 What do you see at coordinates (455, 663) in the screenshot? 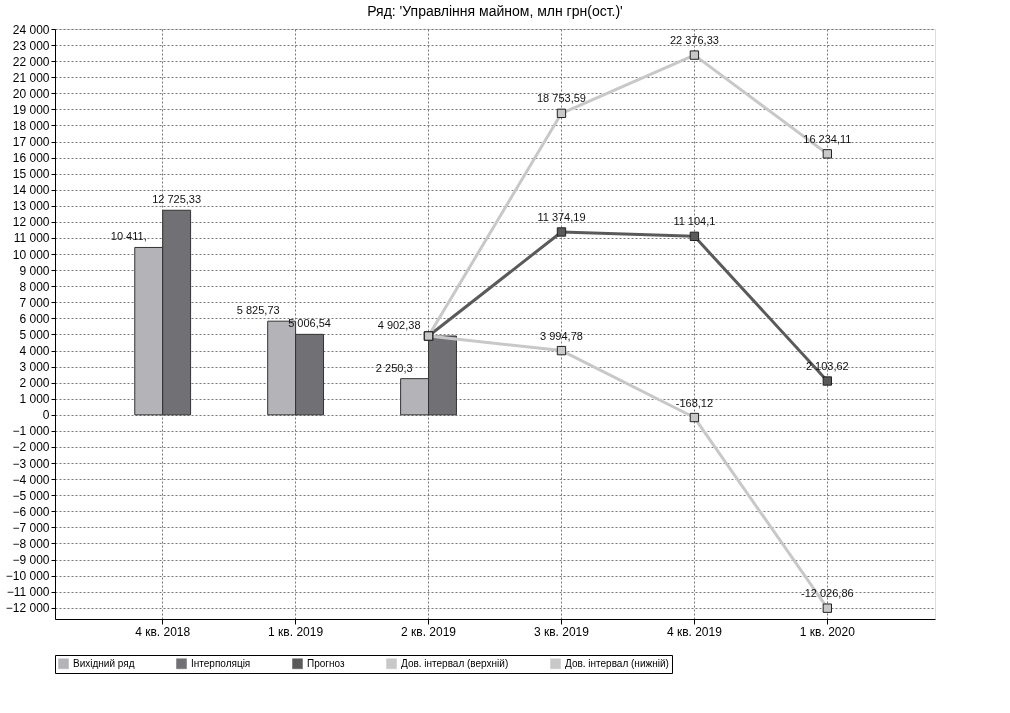
I see `legend-label: Дов. інтервал (верхній)` at bounding box center [455, 663].